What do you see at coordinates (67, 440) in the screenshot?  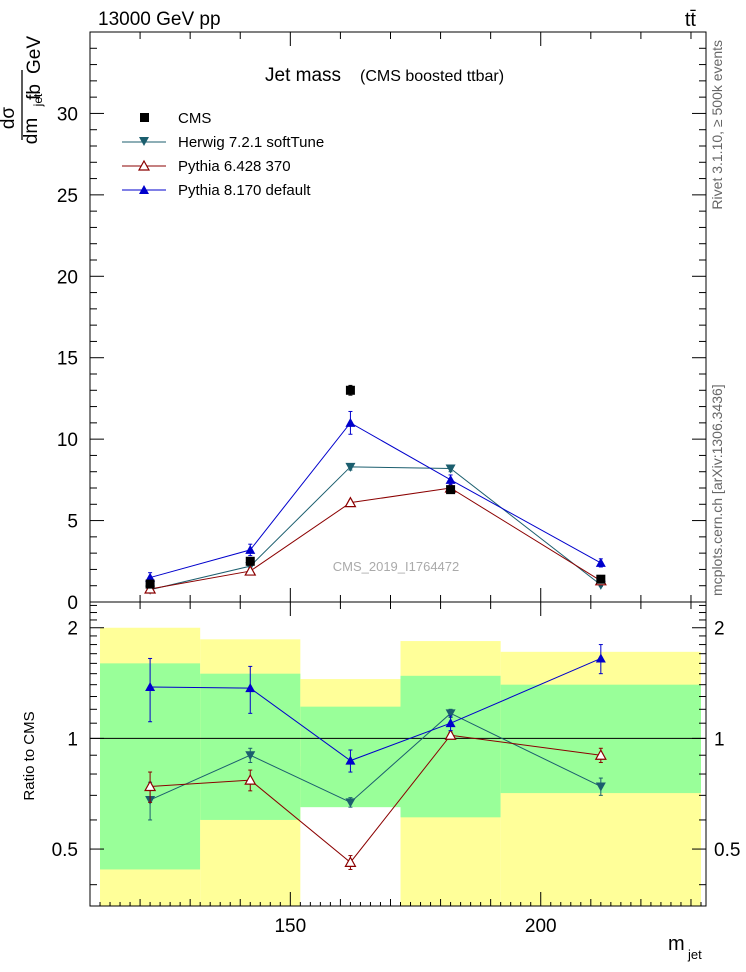 I see `main-ytick-label: 10` at bounding box center [67, 440].